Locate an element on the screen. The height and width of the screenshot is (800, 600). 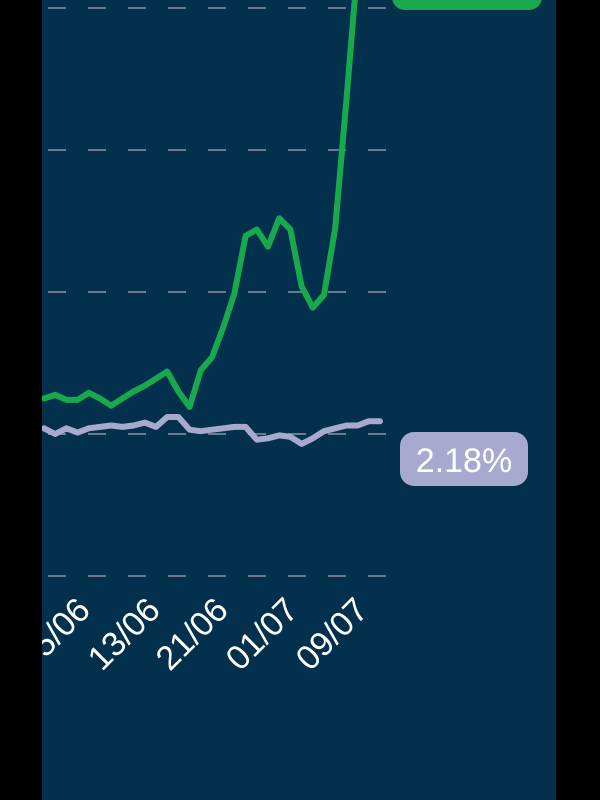
x-tick-label: 09/07 is located at coordinates (332, 634).